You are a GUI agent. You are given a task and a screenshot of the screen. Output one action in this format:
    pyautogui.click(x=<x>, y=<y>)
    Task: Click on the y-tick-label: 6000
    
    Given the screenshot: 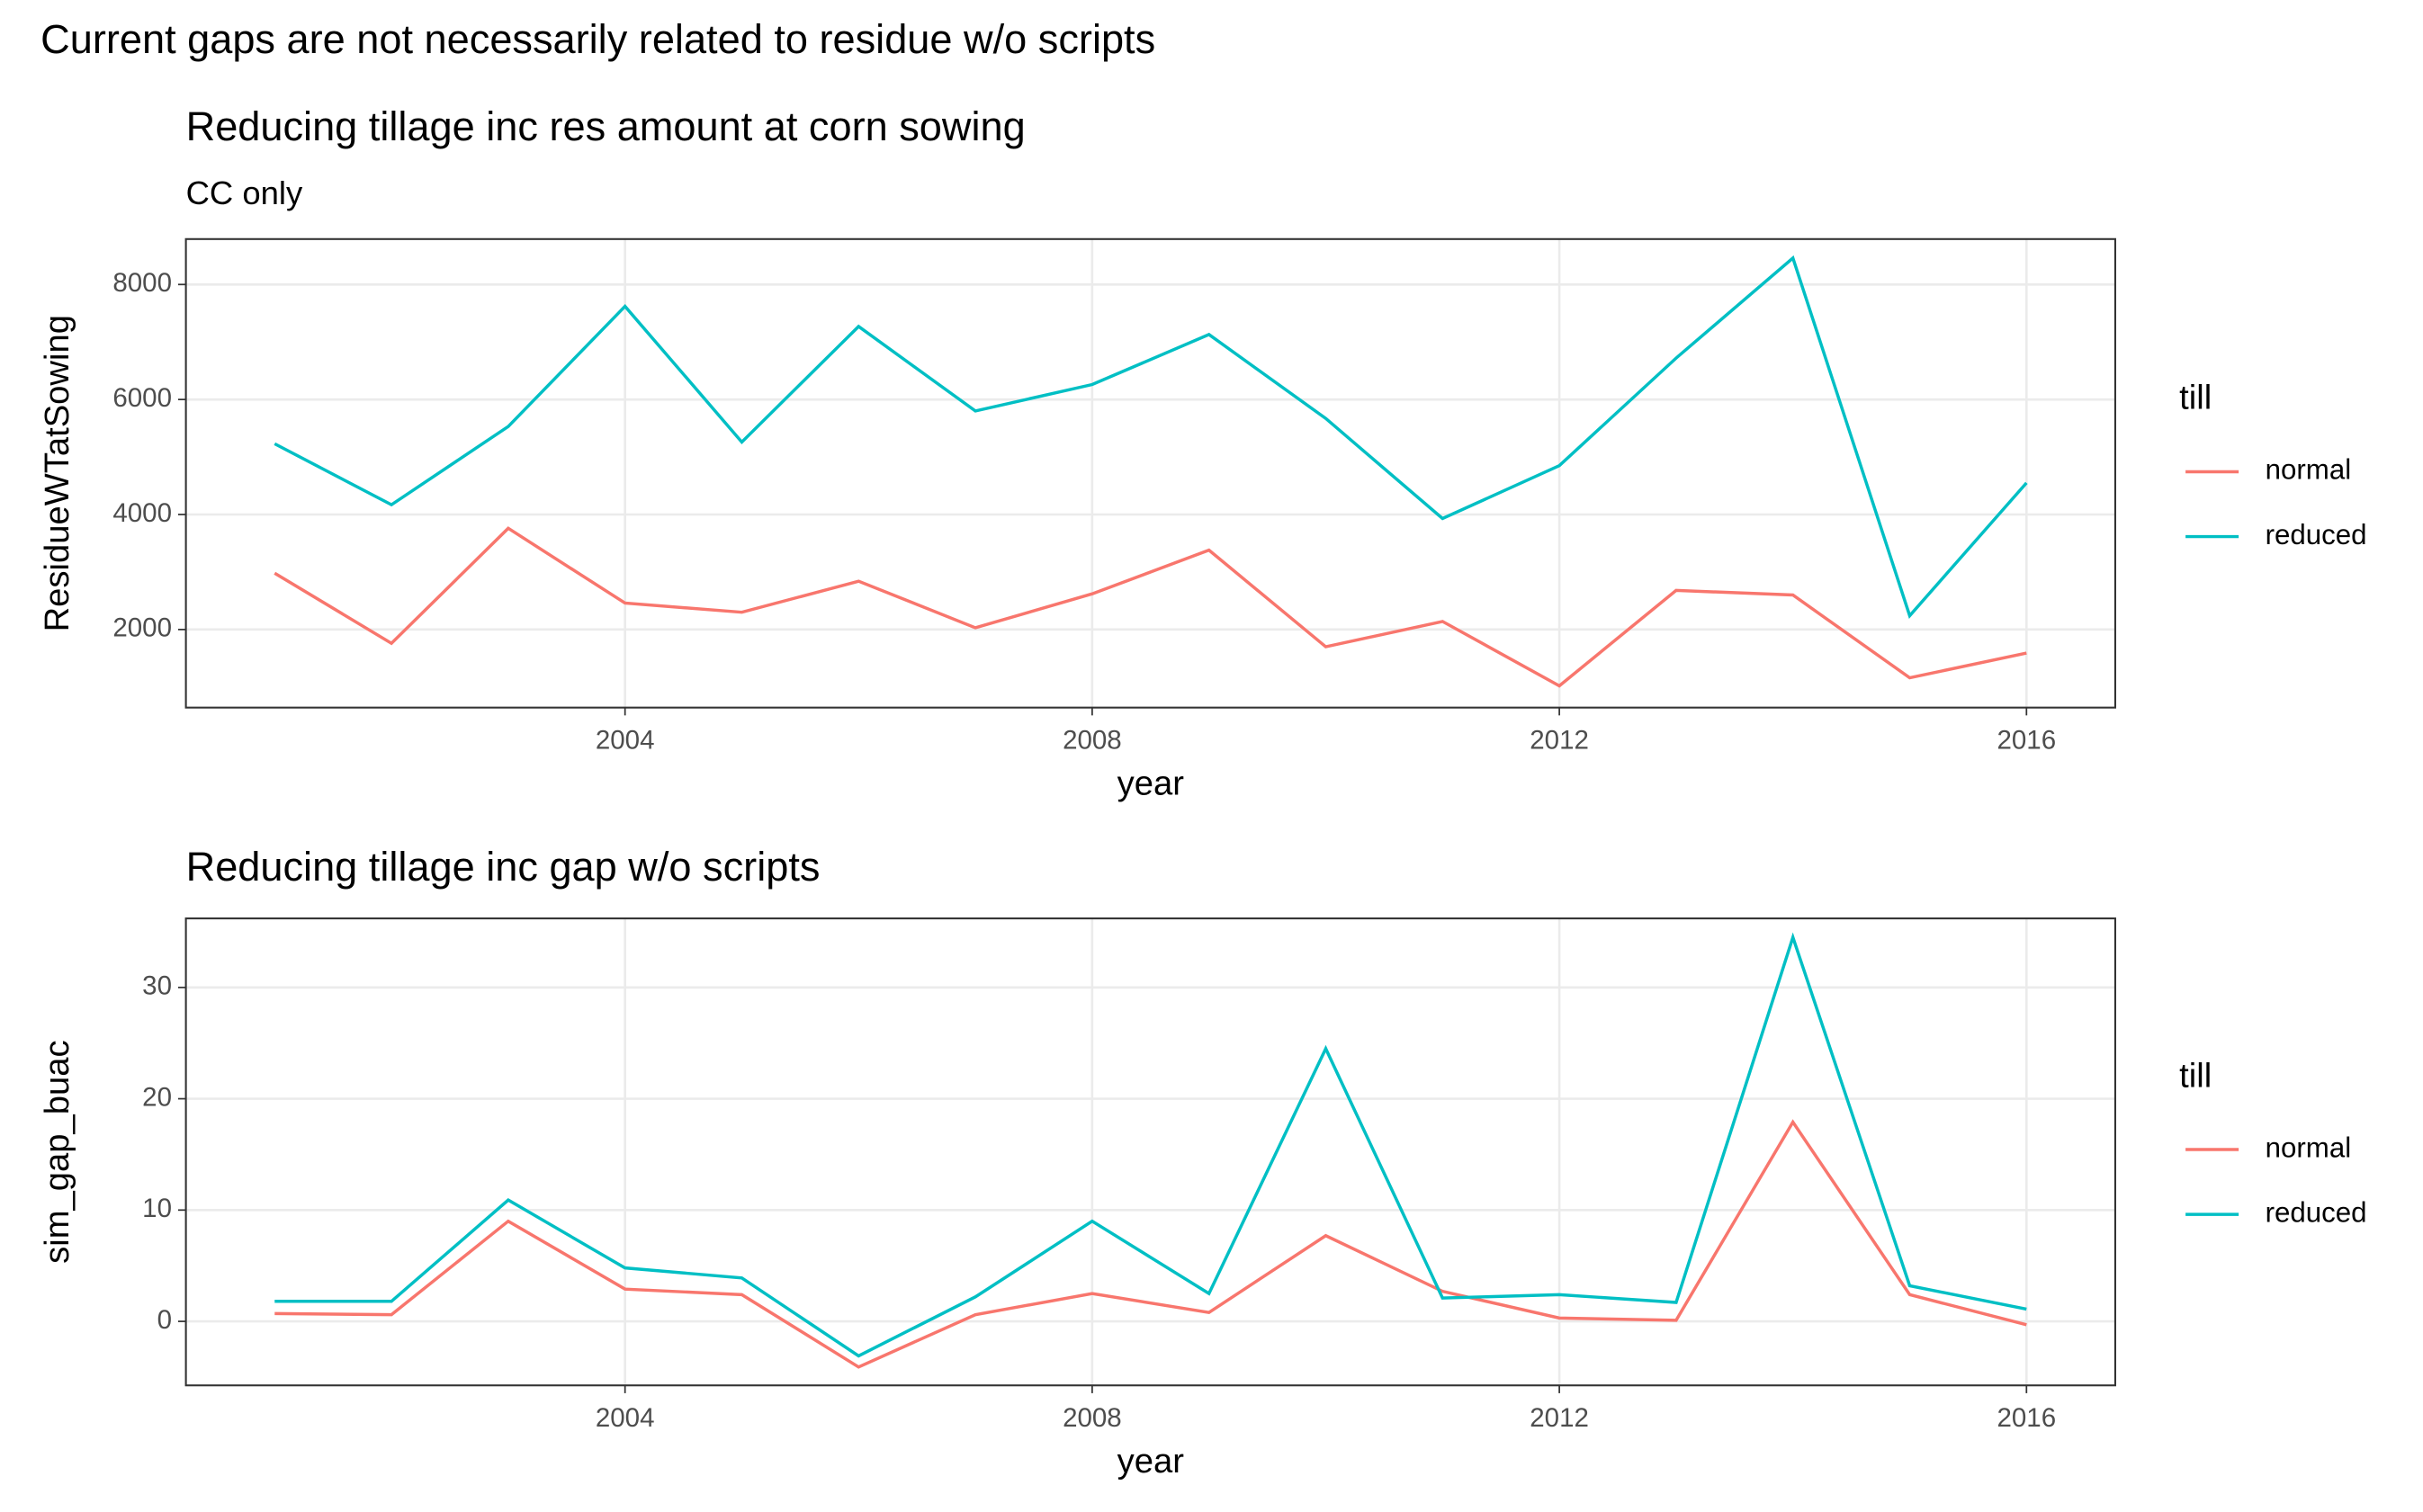 What is the action you would take?
    pyautogui.click(x=142, y=398)
    